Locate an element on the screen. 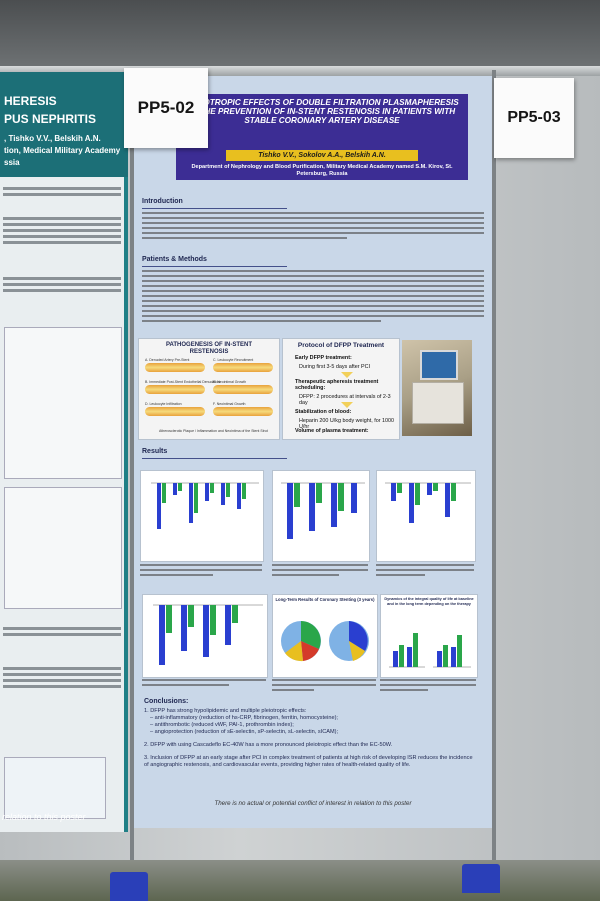  neighbour-poster-id-label: PP5-03 is located at coordinates (534, 118).